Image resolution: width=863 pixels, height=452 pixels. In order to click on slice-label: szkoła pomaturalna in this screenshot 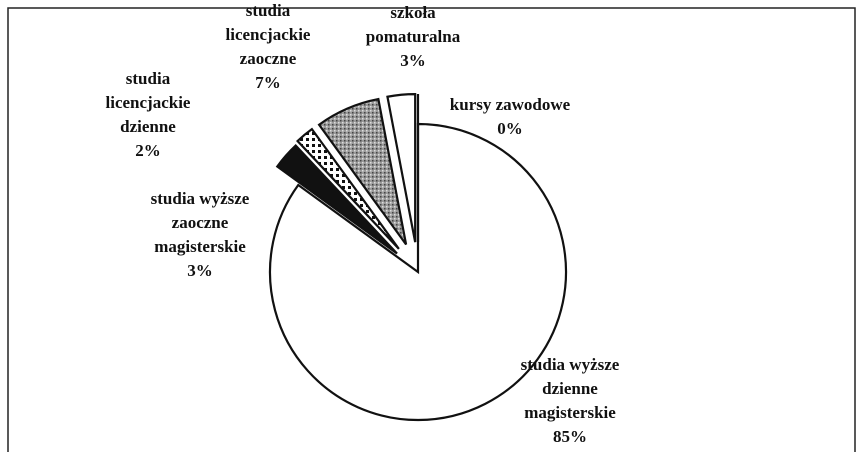, I will do `click(413, 24)`.